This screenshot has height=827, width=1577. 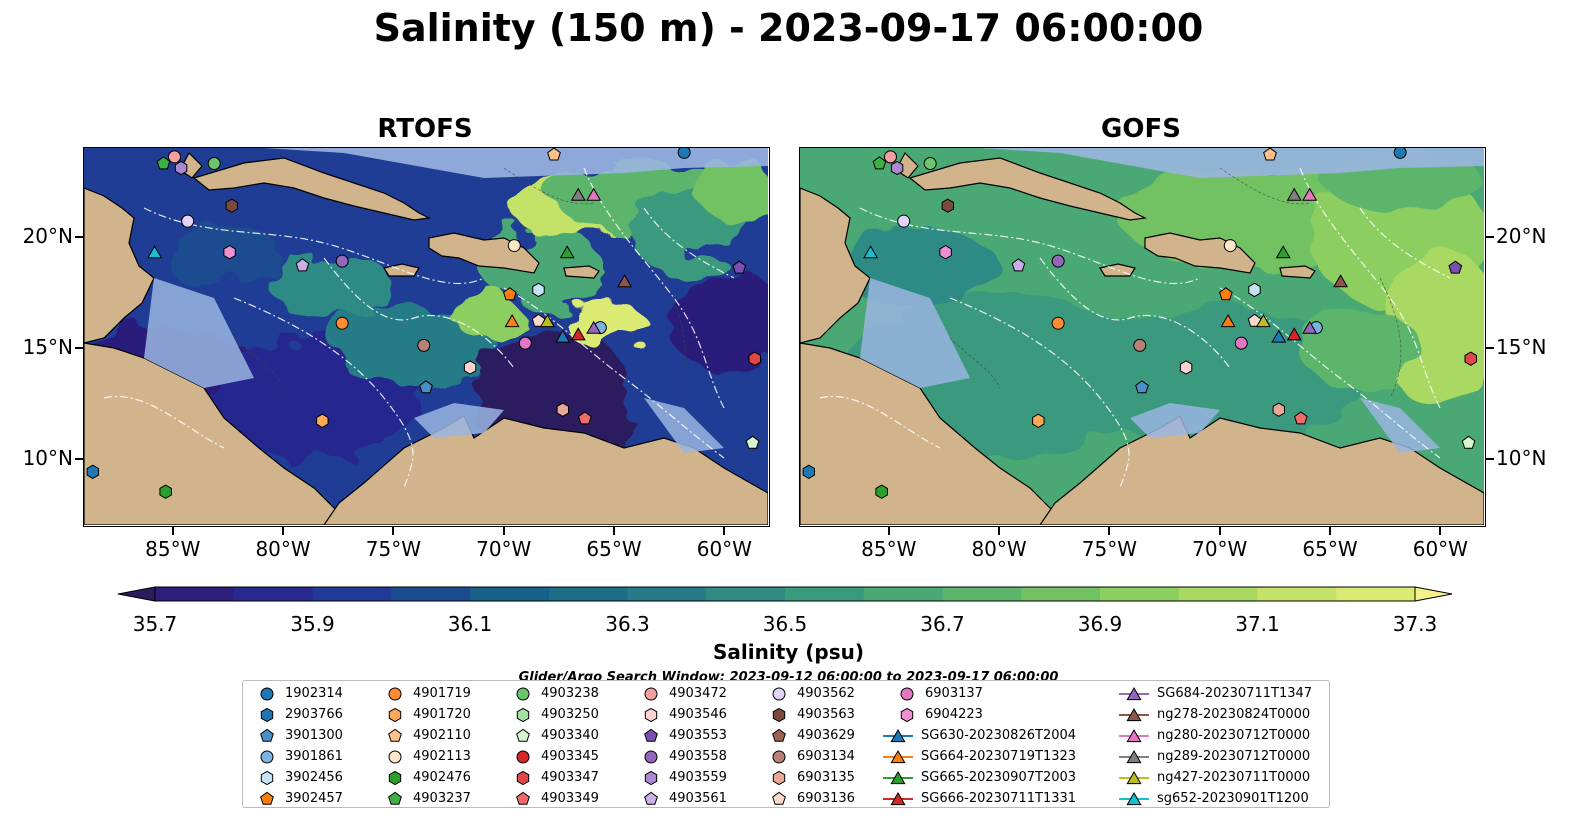 I want to click on legend-item: 4903347, so click(x=556, y=777).